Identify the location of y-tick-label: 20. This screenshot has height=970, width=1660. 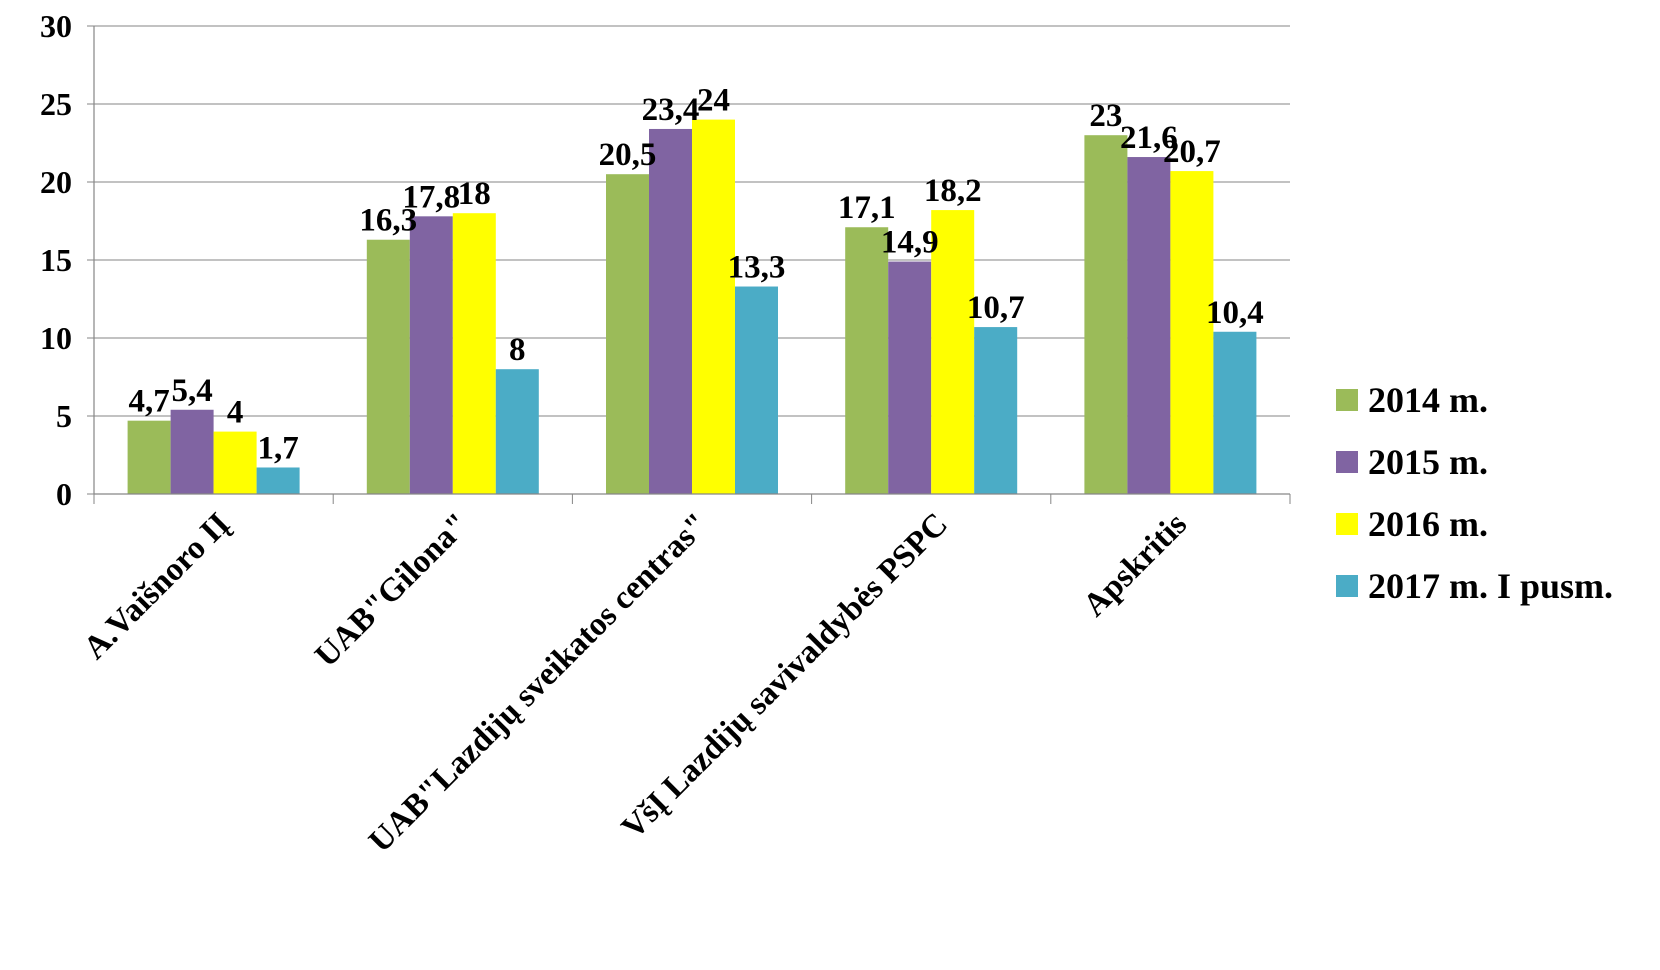
(56, 182).